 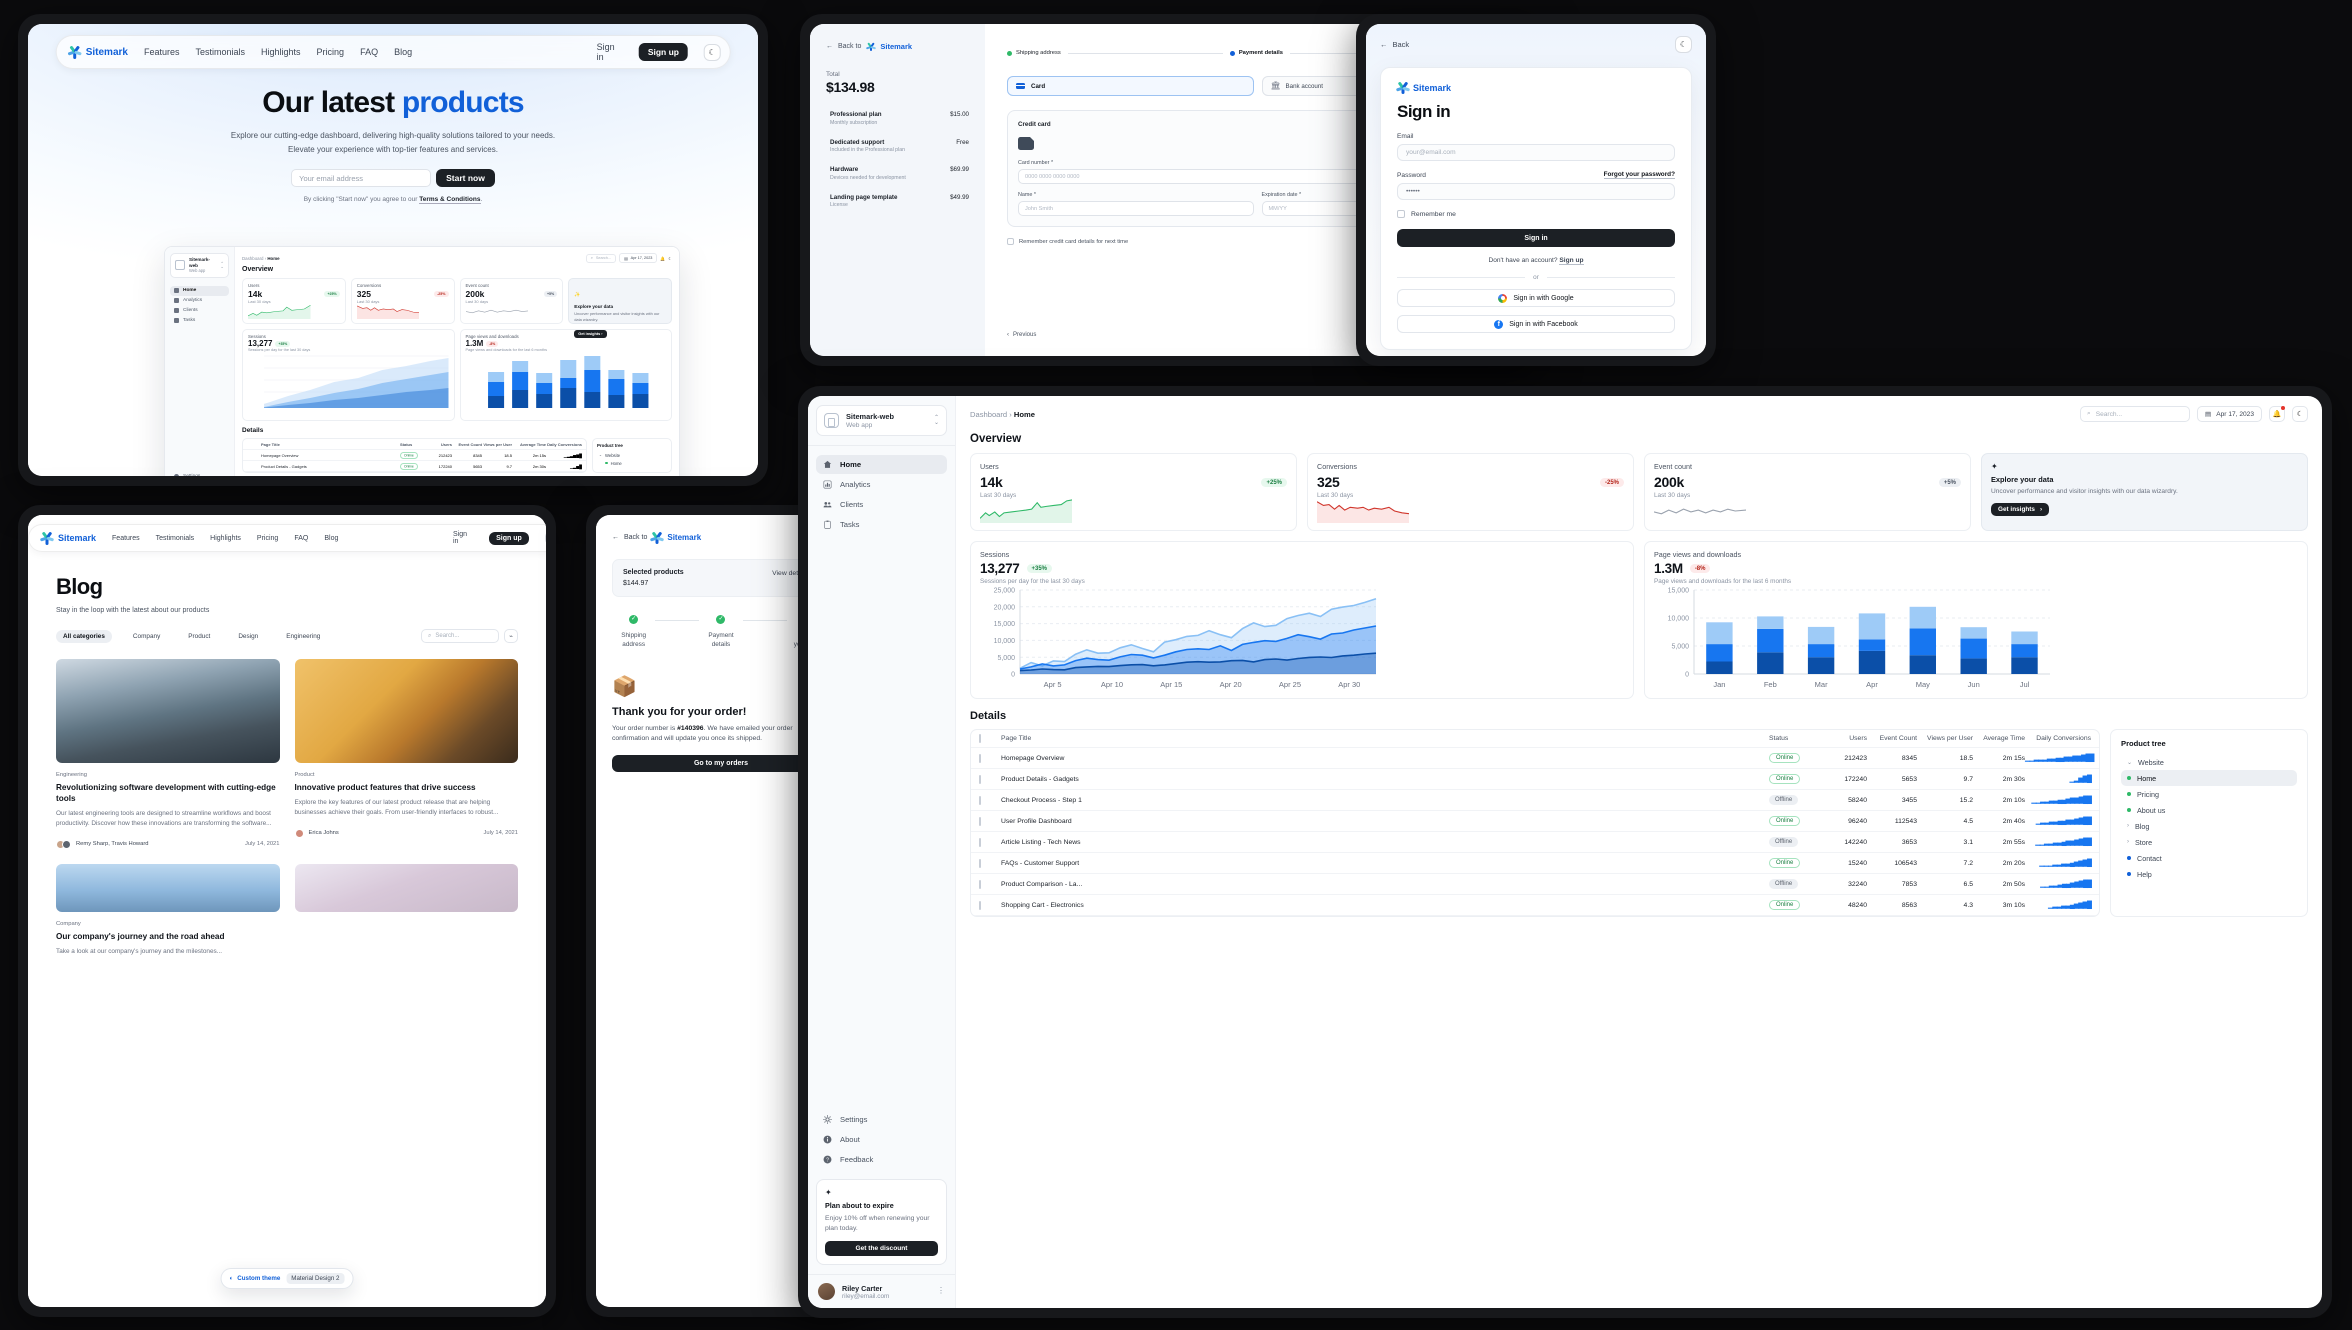 I want to click on forgot-password-link: Forgot your password?, so click(x=1639, y=175).